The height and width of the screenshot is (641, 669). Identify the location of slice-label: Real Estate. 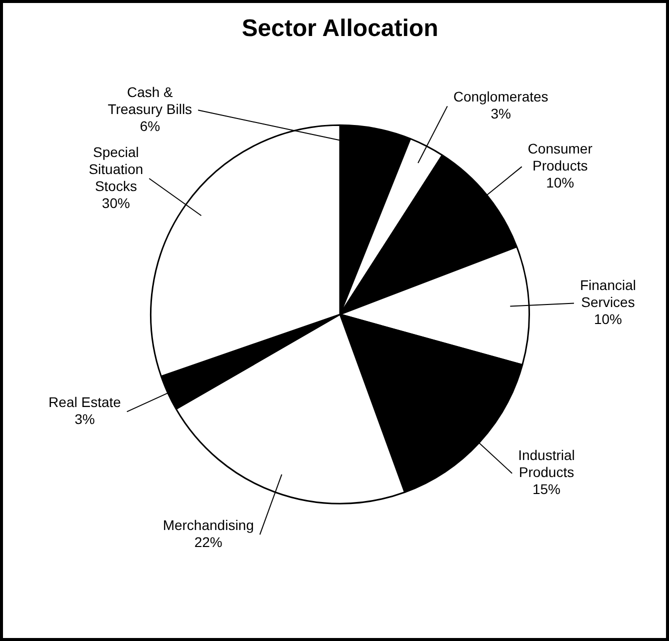
(85, 402).